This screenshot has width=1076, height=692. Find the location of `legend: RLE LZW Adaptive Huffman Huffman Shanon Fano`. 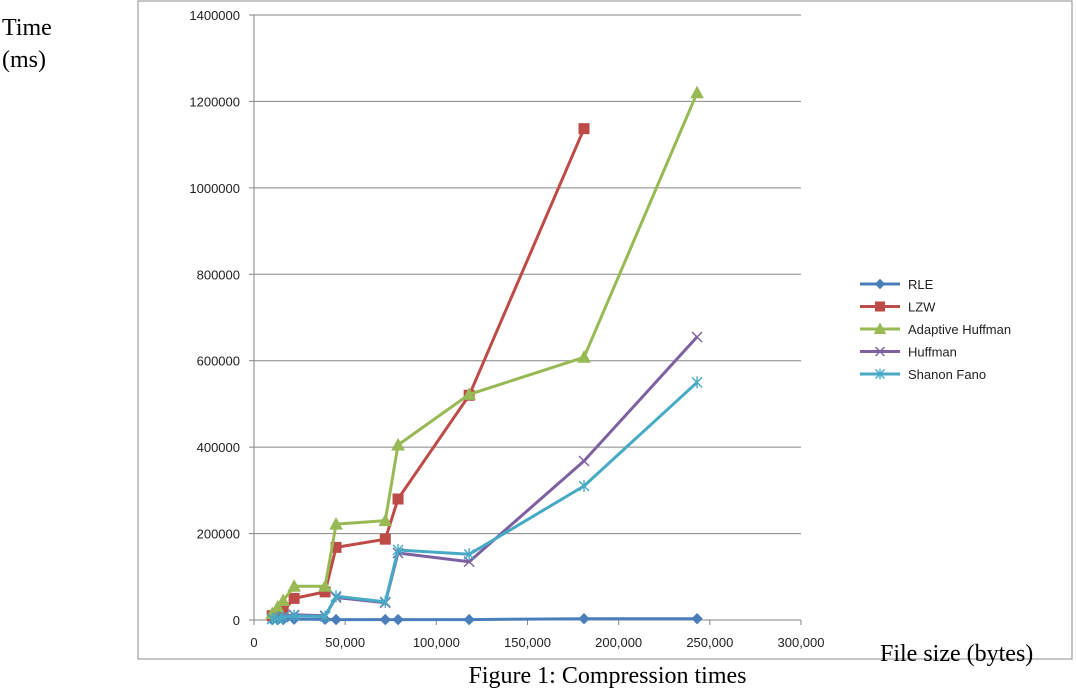

legend: RLE LZW Adaptive Huffman Huffman Shanon Fano is located at coordinates (935, 329).